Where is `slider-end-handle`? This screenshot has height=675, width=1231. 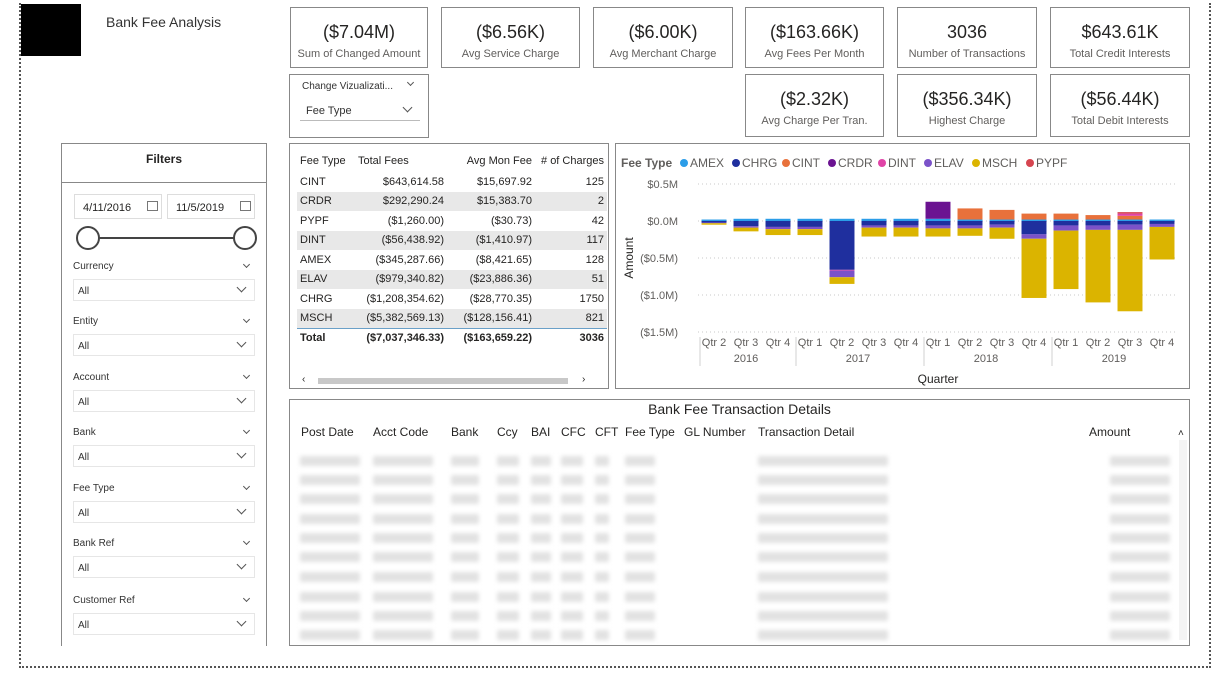 slider-end-handle is located at coordinates (245, 238).